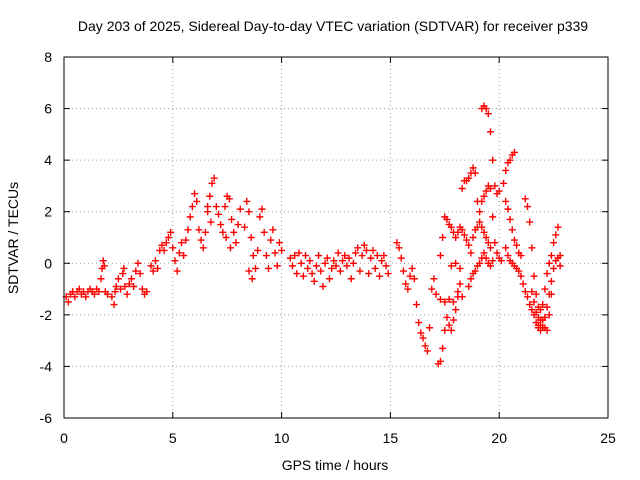  What do you see at coordinates (48, 109) in the screenshot?
I see `y-tick-label: 6` at bounding box center [48, 109].